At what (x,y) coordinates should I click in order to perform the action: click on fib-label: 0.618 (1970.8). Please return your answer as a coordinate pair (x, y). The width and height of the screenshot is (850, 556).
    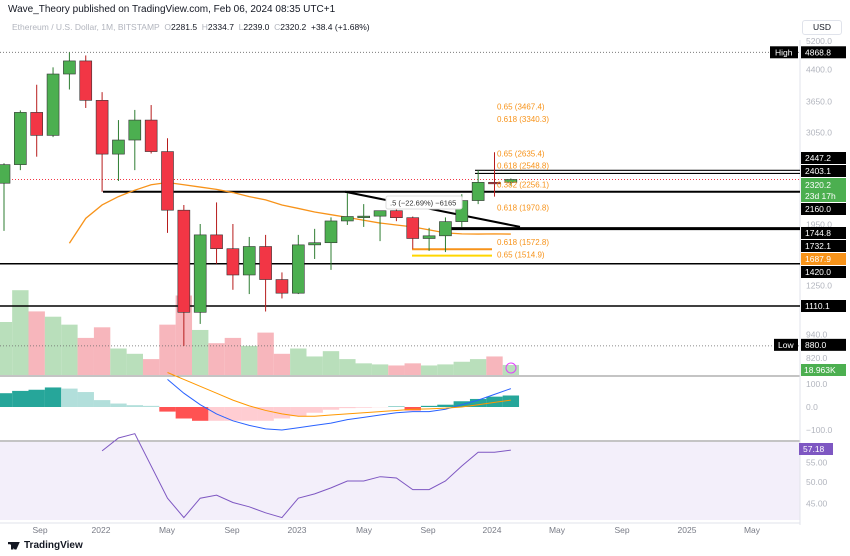
    Looking at the image, I should click on (523, 207).